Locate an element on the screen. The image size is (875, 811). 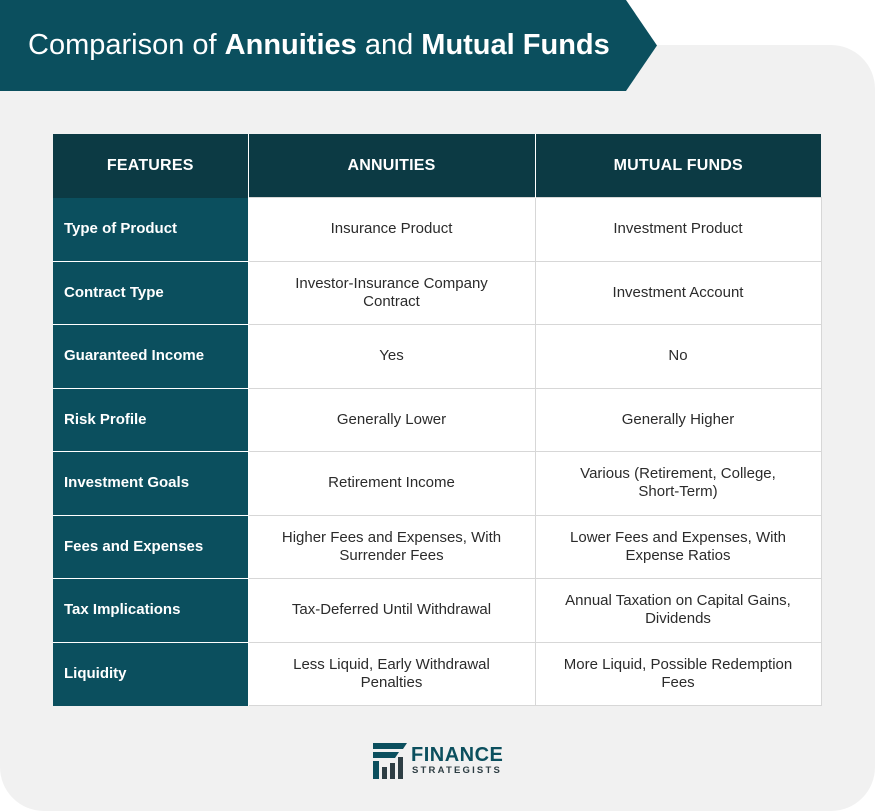
mutual-funds-cell: No is located at coordinates (678, 356).